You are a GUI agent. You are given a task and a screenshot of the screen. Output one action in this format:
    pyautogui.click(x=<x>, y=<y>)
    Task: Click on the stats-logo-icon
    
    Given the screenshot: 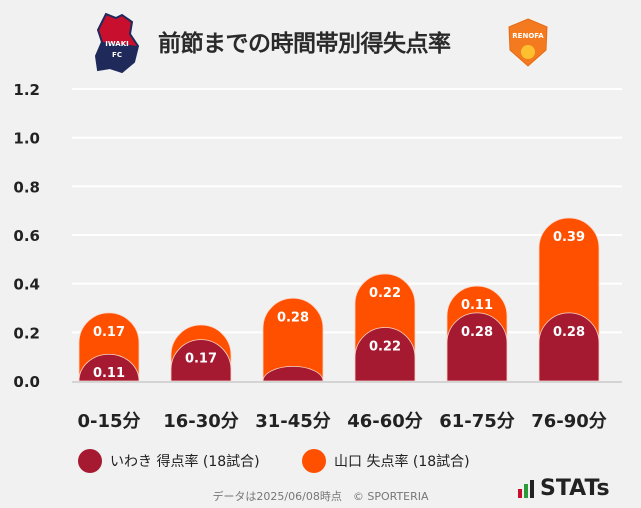 What is the action you would take?
    pyautogui.click(x=526, y=488)
    